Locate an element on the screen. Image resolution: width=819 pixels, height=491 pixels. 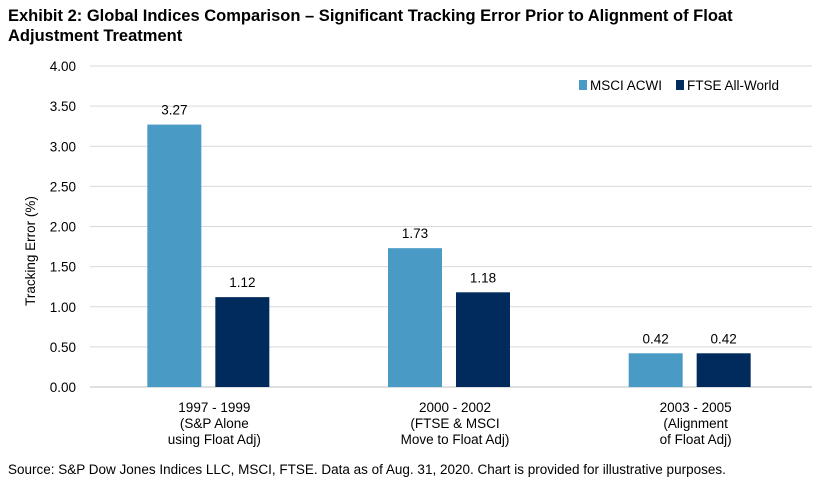
y-tick-label: 1.00 is located at coordinates (63, 307).